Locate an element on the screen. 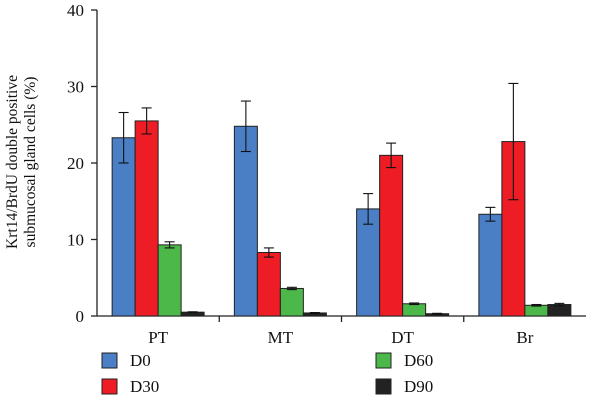 Image resolution: width=600 pixels, height=414 pixels. y-tick-label: 10 is located at coordinates (75, 240).